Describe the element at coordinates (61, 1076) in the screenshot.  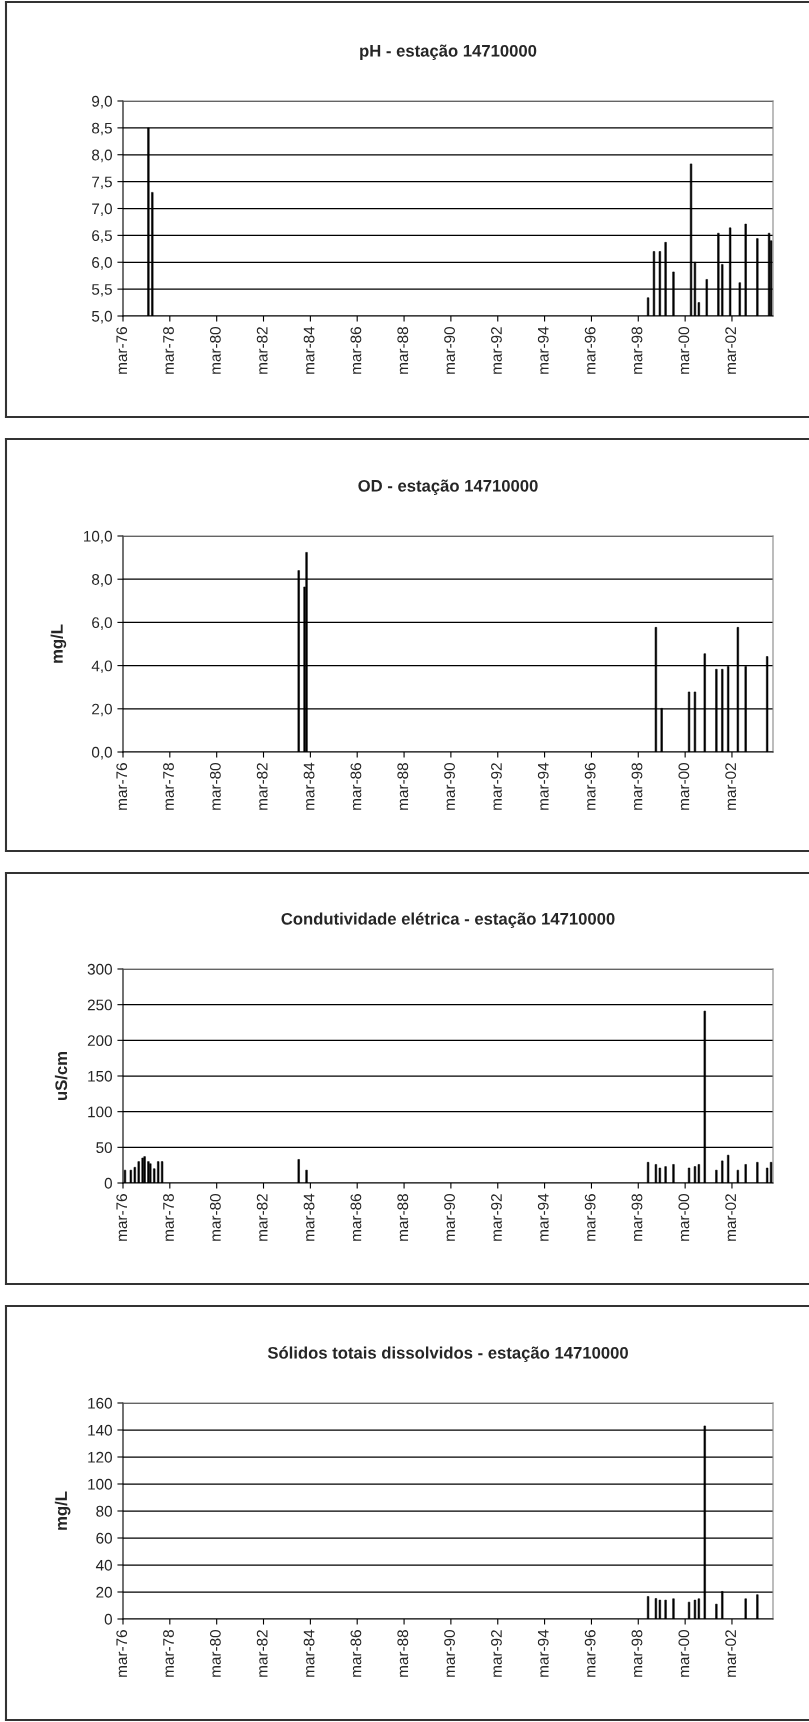
I see `y-axis-title: uS/cm` at that location.